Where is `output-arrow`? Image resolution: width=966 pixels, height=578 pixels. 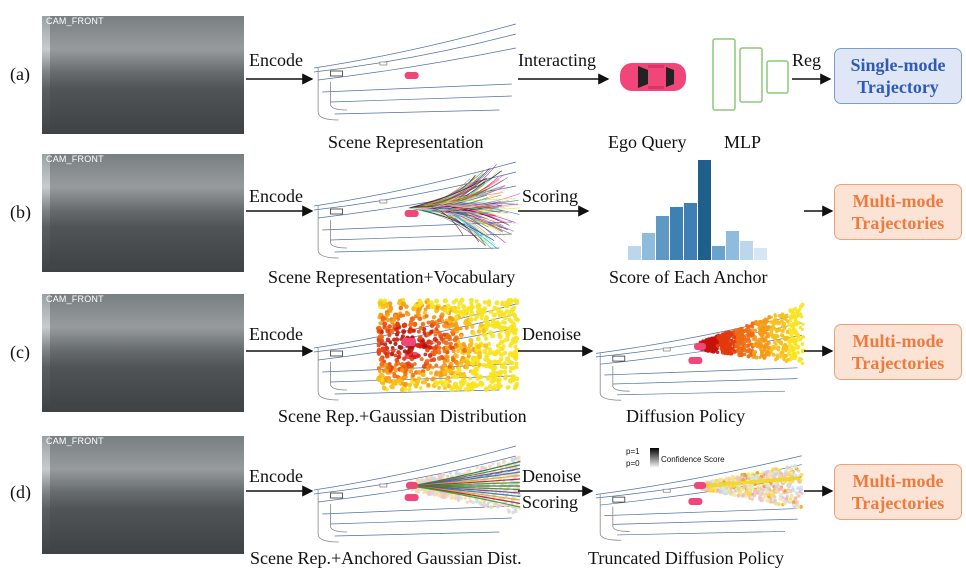
output-arrow is located at coordinates (819, 351).